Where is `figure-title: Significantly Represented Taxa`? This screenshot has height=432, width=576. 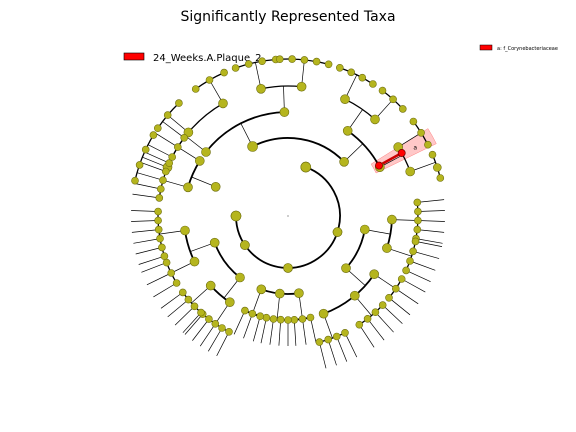
figure-title: Significantly Represented Taxa is located at coordinates (287, 17).